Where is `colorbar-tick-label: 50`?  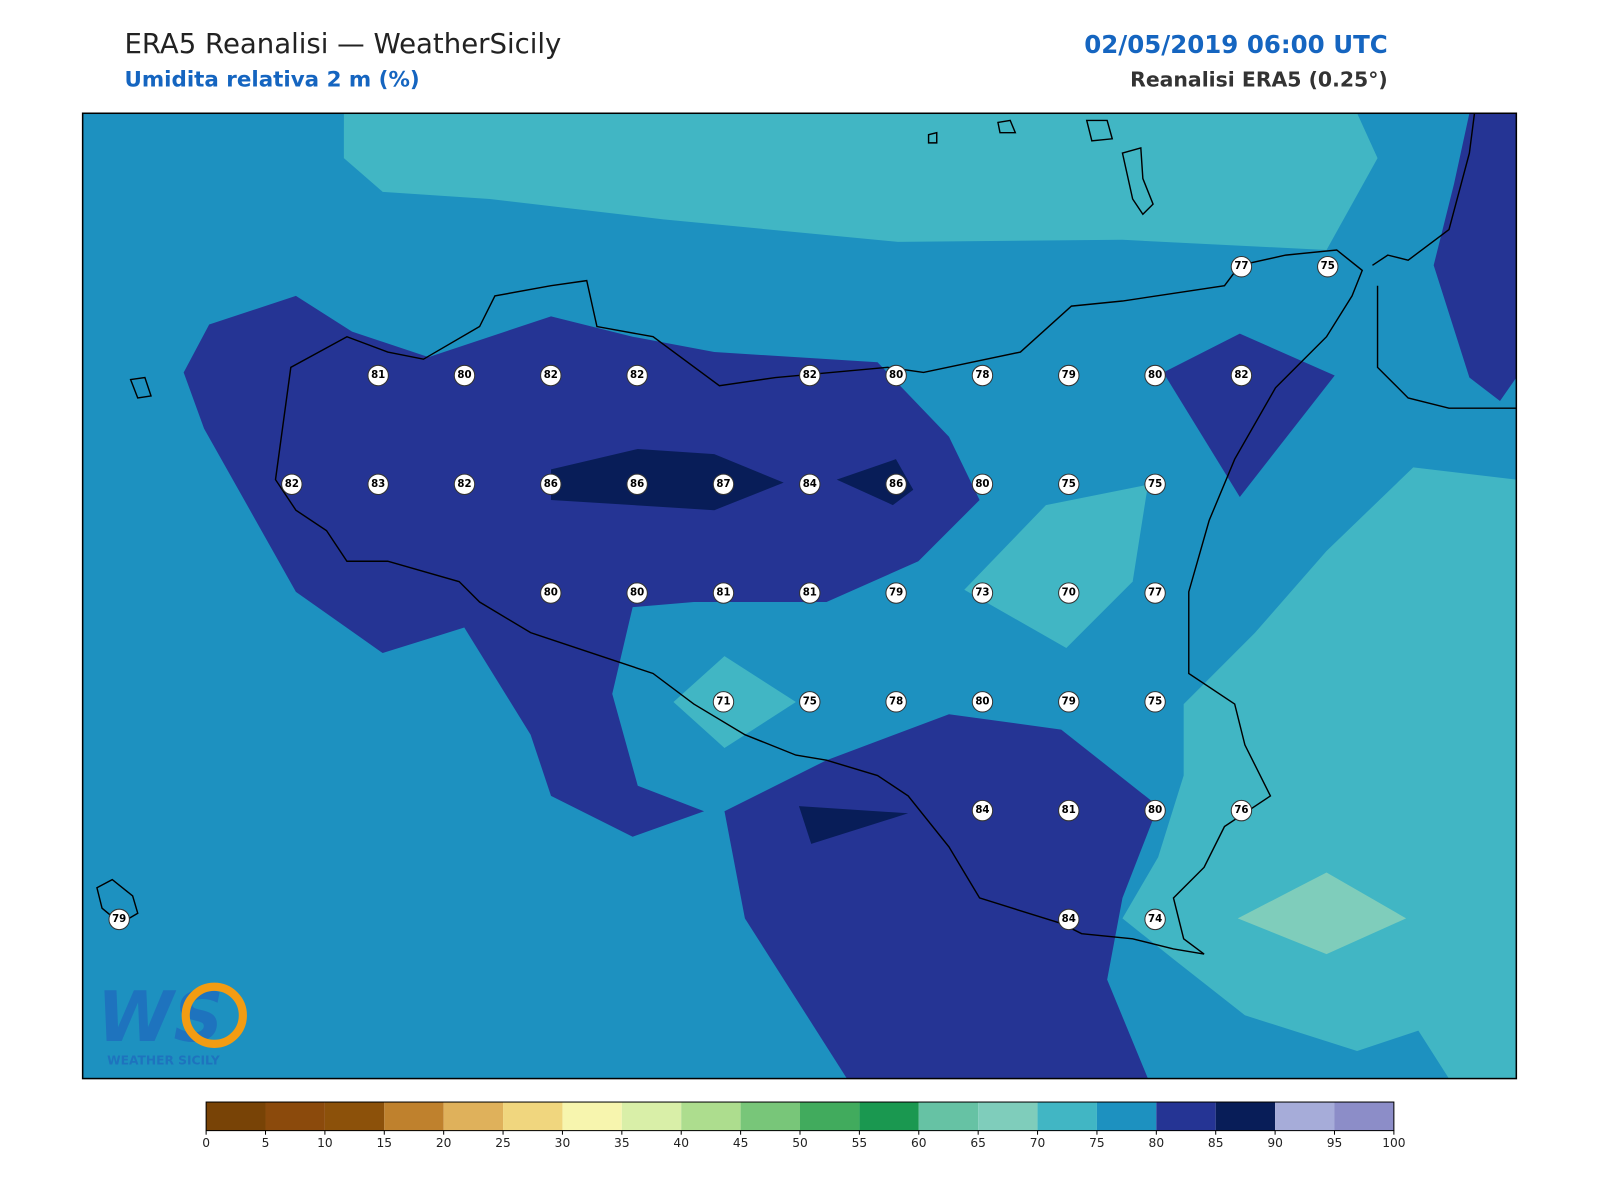 colorbar-tick-label: 50 is located at coordinates (800, 1143).